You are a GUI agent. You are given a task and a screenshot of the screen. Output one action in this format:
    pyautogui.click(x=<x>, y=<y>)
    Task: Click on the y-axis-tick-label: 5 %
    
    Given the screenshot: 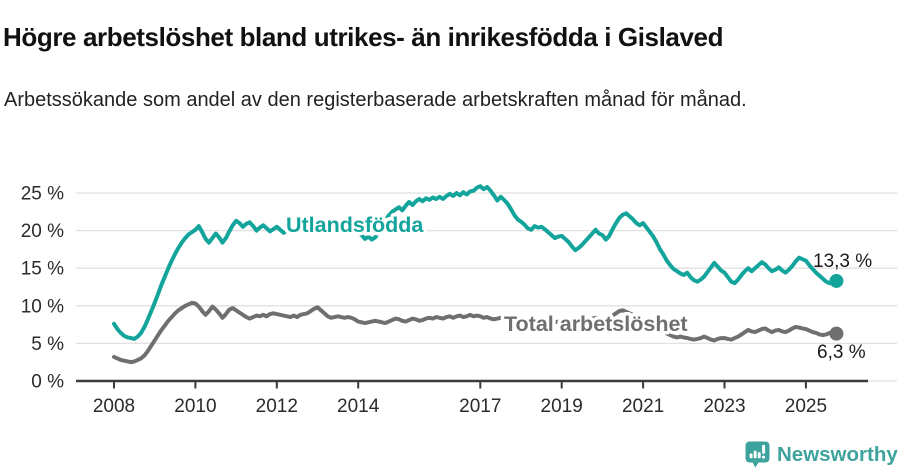 What is the action you would take?
    pyautogui.click(x=47, y=344)
    